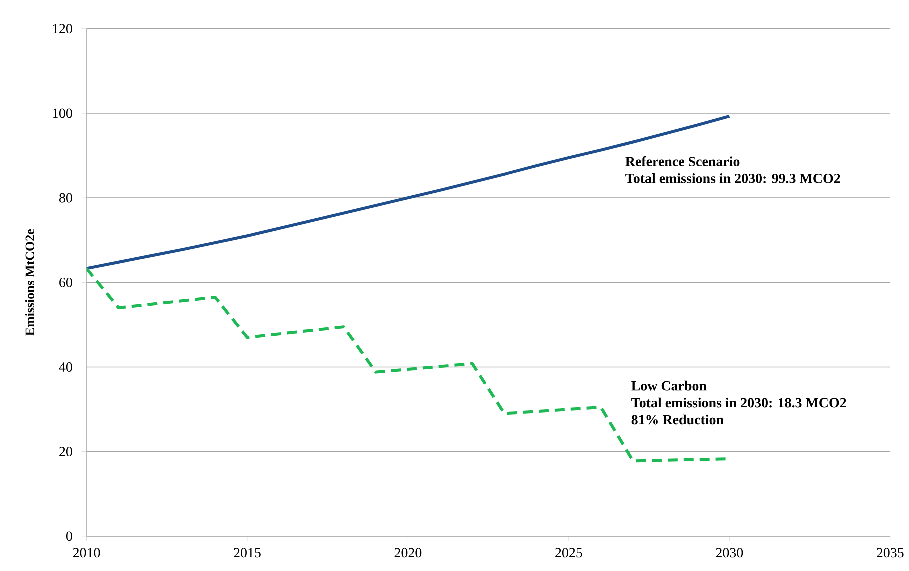 The height and width of the screenshot is (571, 909). What do you see at coordinates (247, 553) in the screenshot?
I see `x-tick-label: 2015` at bounding box center [247, 553].